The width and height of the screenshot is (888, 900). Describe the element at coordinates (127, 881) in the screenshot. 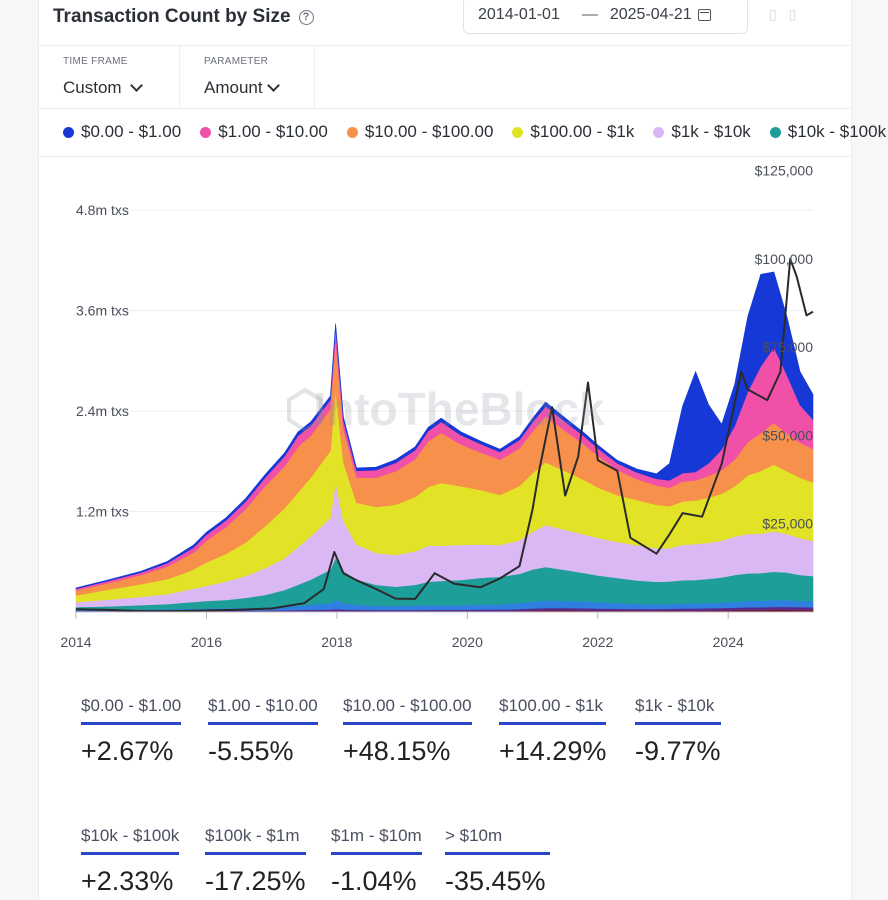

I see `stat-change: +2.33%` at that location.